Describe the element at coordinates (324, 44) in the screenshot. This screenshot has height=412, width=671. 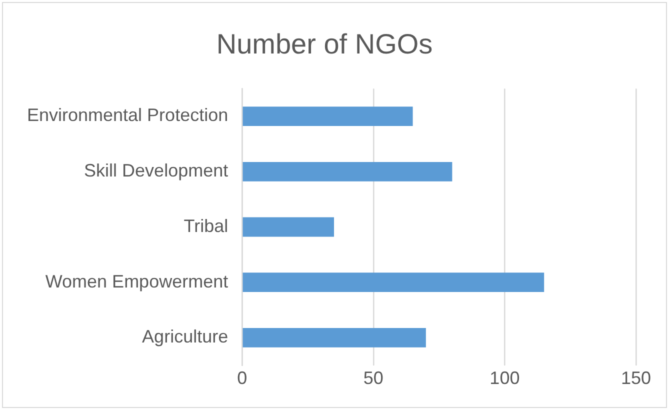
I see `chart-title: Number of NGOs` at that location.